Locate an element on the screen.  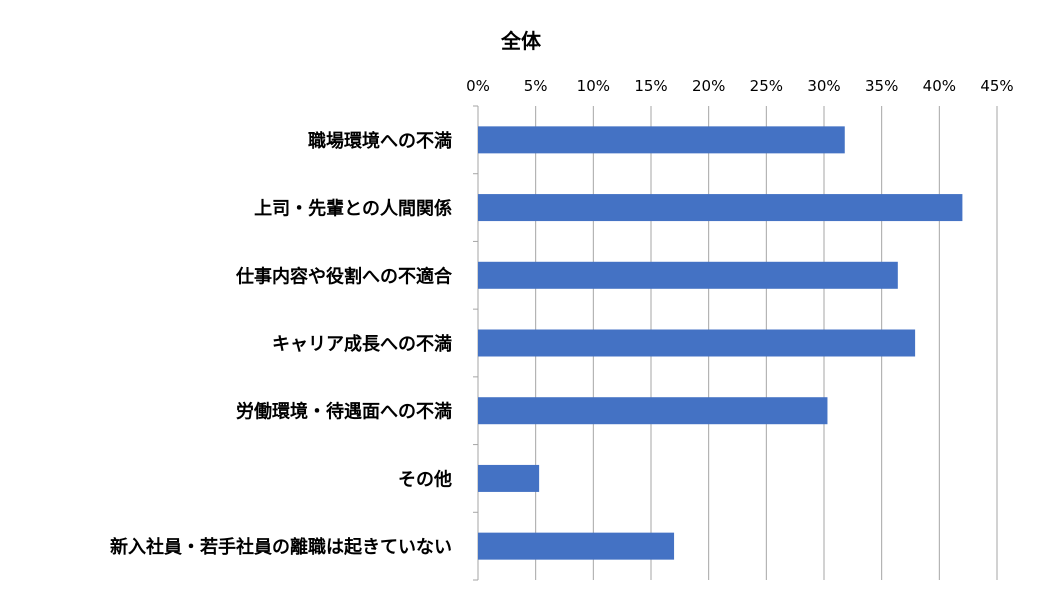
category-label: 仕事内容や役割への不適合 is located at coordinates (344, 276).